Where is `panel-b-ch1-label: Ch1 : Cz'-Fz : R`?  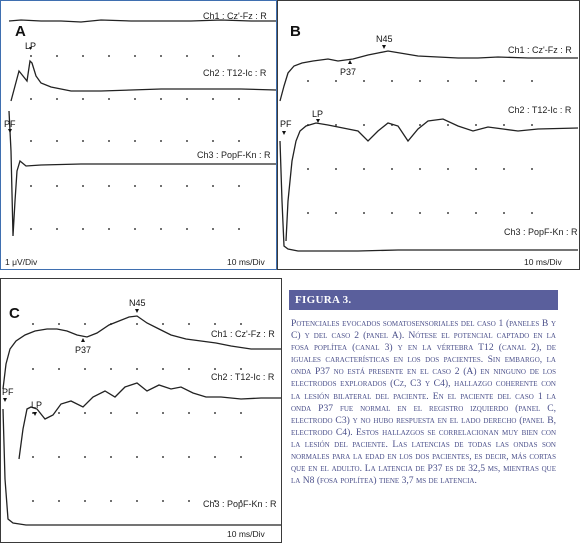 panel-b-ch1-label: Ch1 : Cz'-Fz : R is located at coordinates (540, 50).